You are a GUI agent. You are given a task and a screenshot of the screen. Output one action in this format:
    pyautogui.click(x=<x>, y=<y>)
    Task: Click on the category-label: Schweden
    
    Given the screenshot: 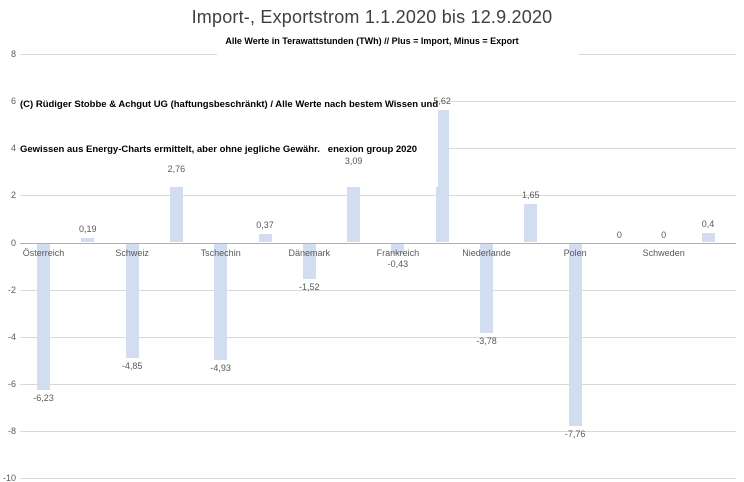 What is the action you would take?
    pyautogui.click(x=663, y=253)
    